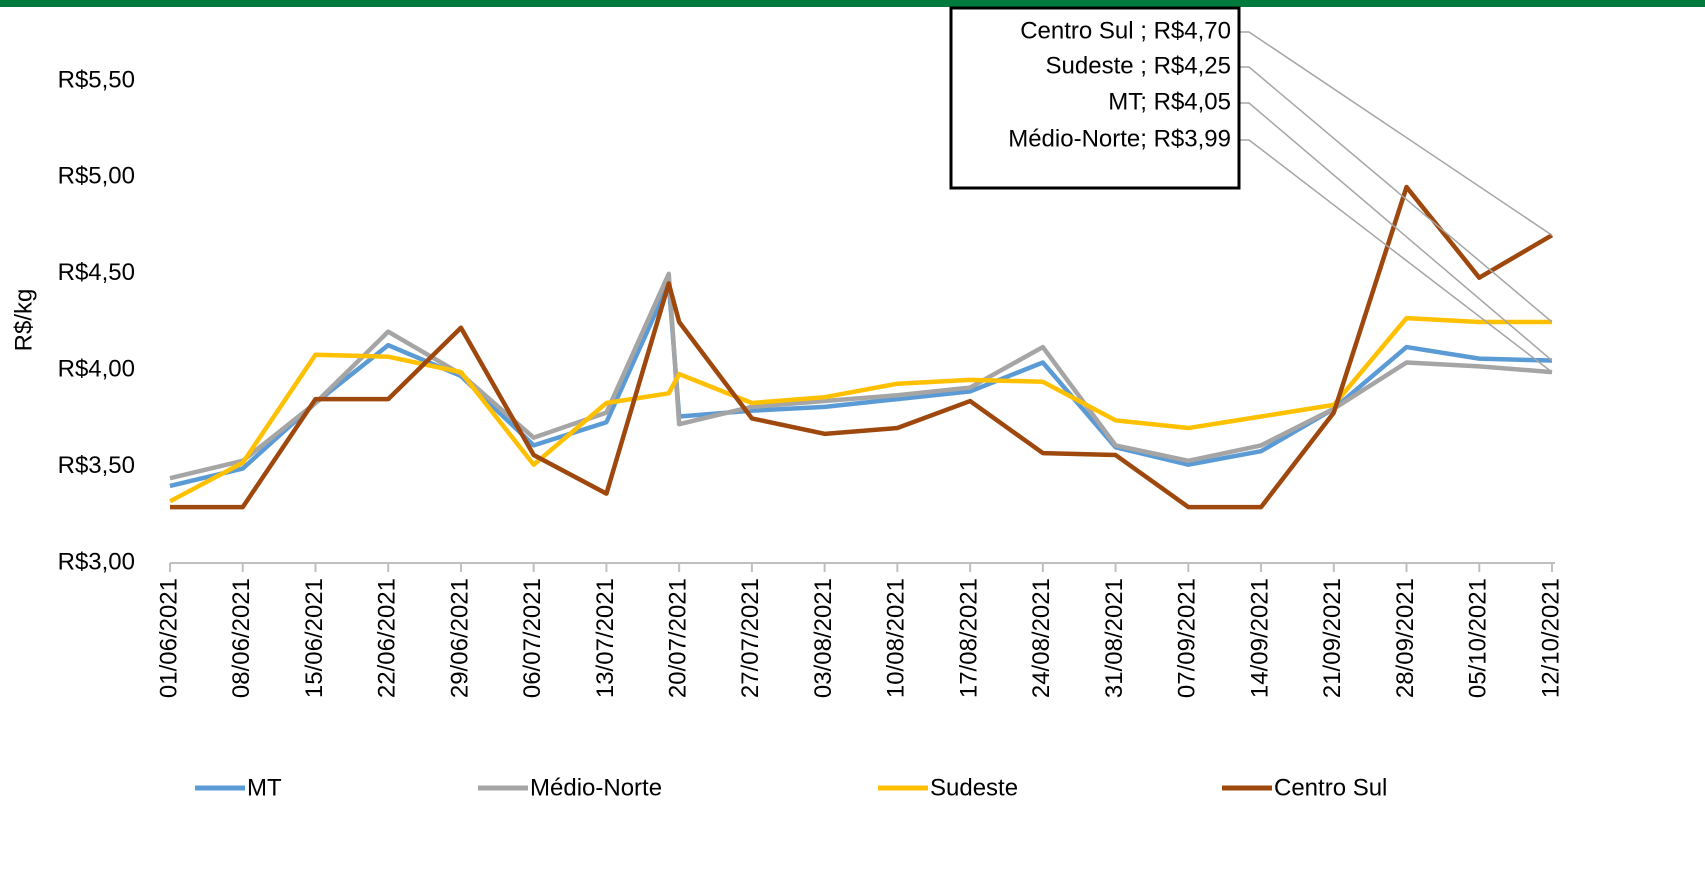  Describe the element at coordinates (968, 638) in the screenshot. I see `x-tick-label: 17/08/2021` at that location.